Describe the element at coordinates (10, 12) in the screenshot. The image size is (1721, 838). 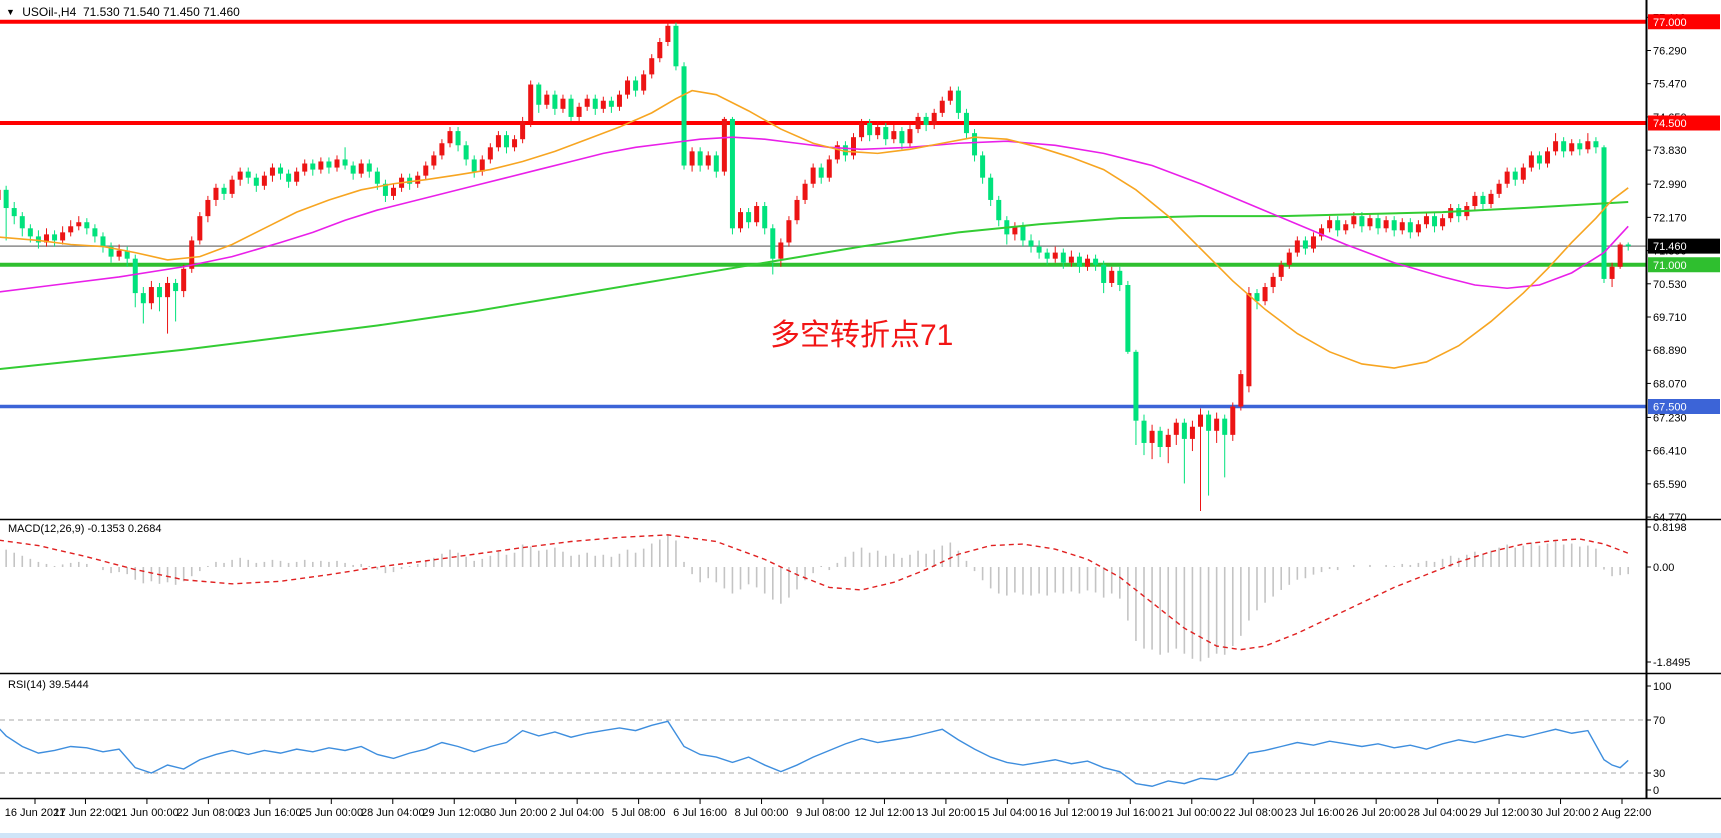
I see `dropdown-arrow-icon: ▼` at that location.